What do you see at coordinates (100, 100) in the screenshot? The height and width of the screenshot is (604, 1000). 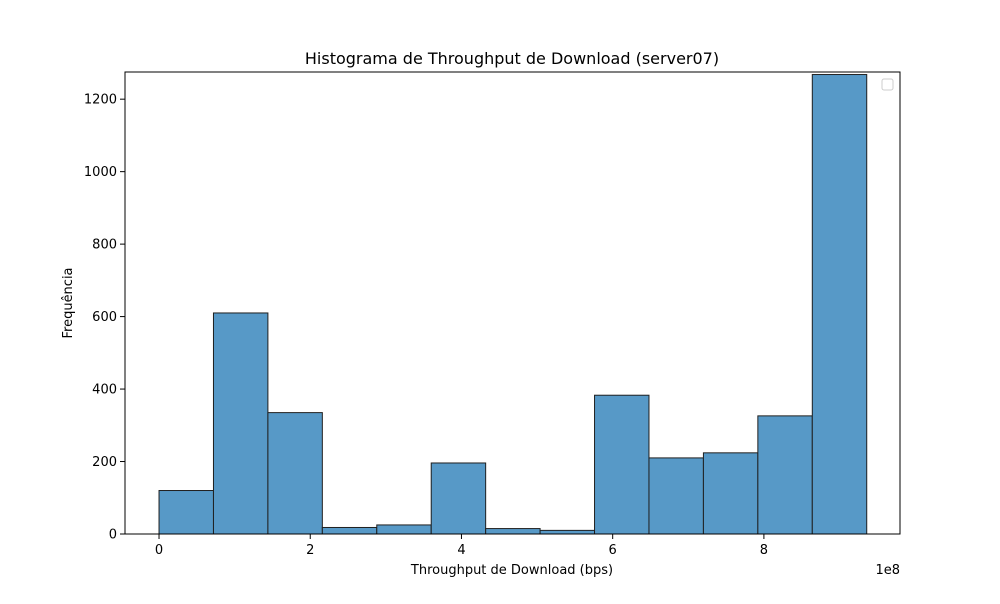 I see `y-tick-label: 1200` at bounding box center [100, 100].